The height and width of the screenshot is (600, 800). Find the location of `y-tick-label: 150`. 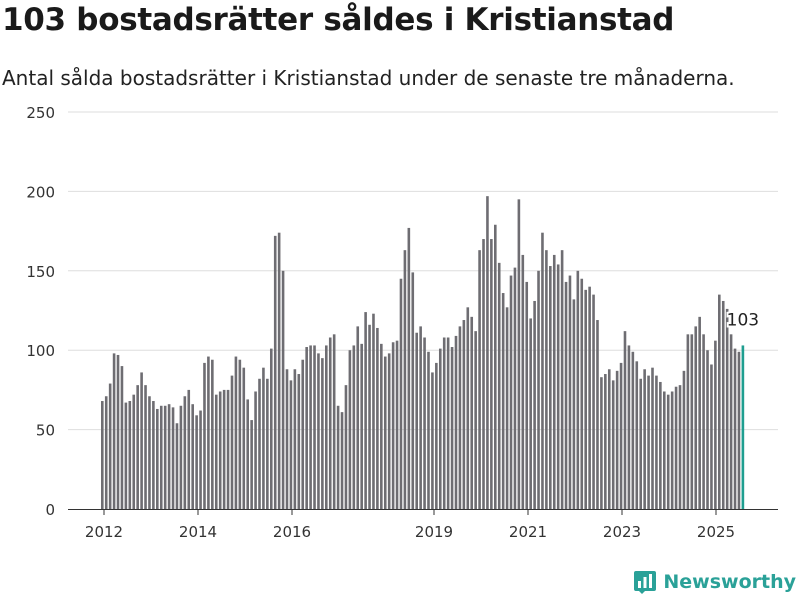

y-tick-label: 150 is located at coordinates (40, 272).